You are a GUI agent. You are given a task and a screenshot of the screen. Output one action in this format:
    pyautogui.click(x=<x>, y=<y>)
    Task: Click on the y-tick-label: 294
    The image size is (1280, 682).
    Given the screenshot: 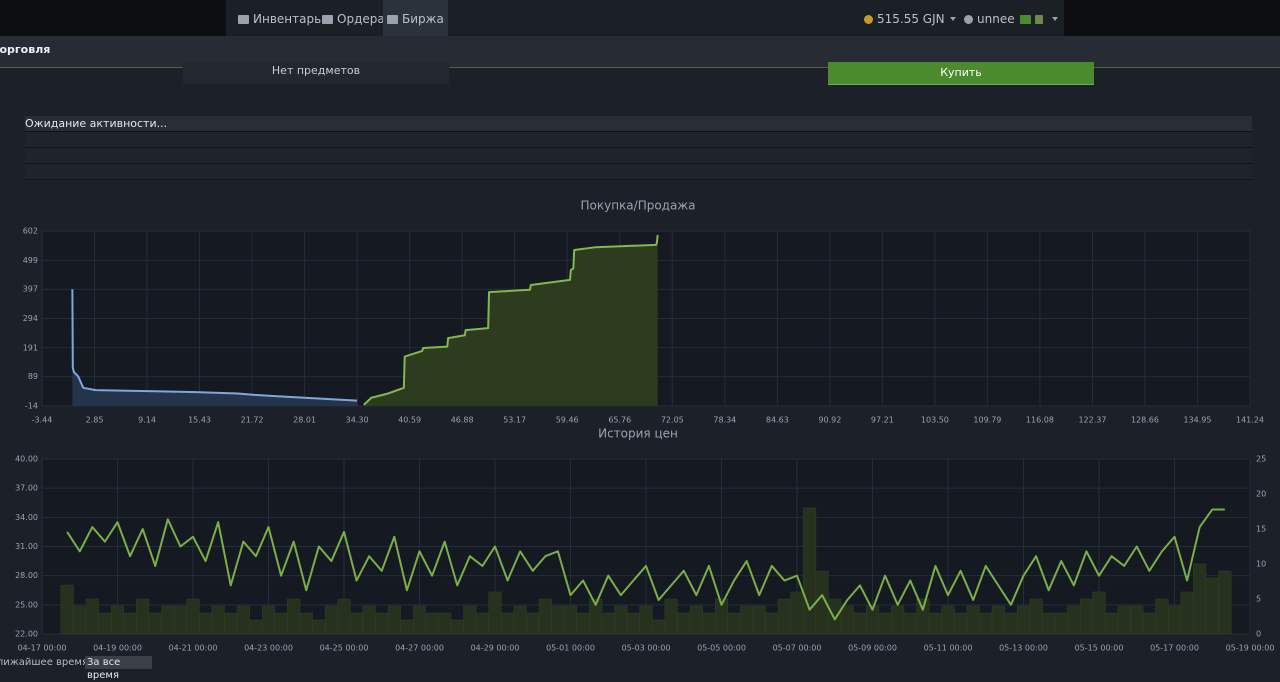 What is the action you would take?
    pyautogui.click(x=30, y=318)
    